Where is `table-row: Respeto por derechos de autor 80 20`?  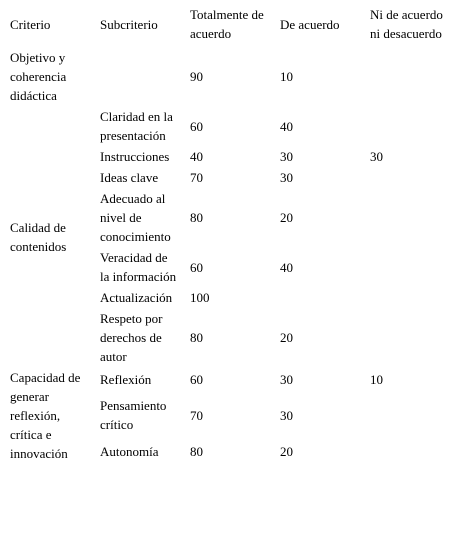 table-row: Respeto por derechos de autor 80 20 is located at coordinates (235, 337).